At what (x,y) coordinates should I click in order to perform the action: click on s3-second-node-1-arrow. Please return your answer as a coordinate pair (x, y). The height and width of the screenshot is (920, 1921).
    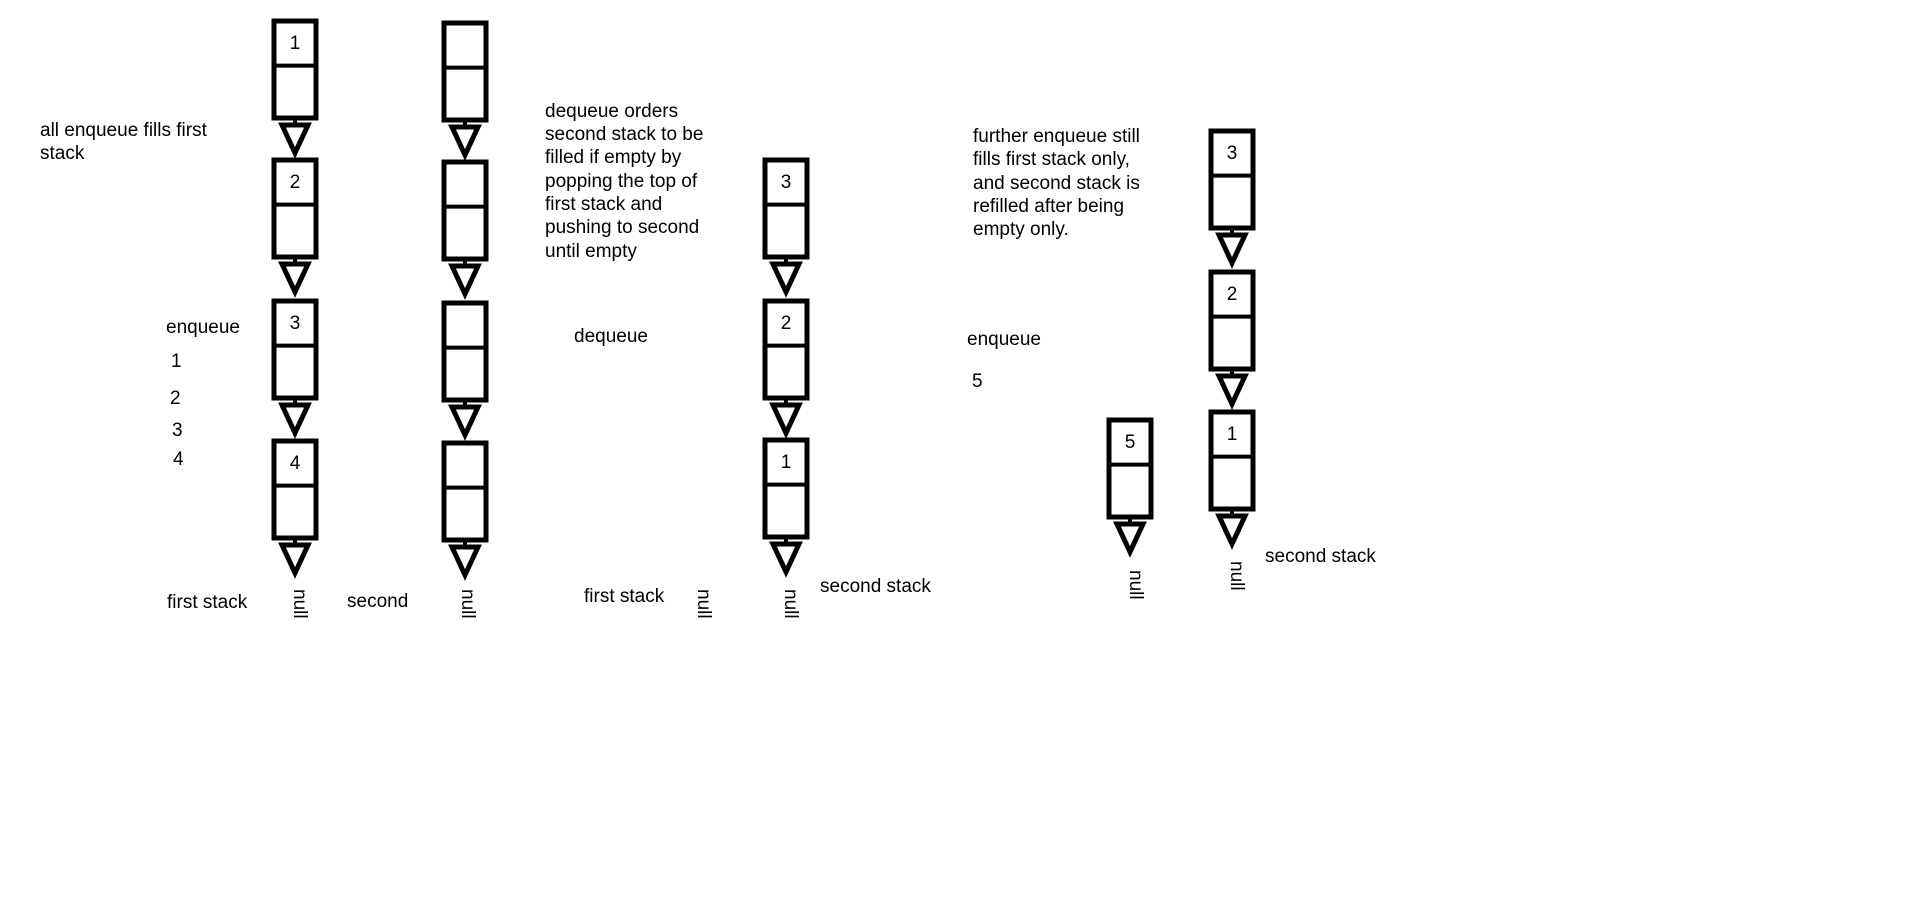
    Looking at the image, I should click on (1232, 250).